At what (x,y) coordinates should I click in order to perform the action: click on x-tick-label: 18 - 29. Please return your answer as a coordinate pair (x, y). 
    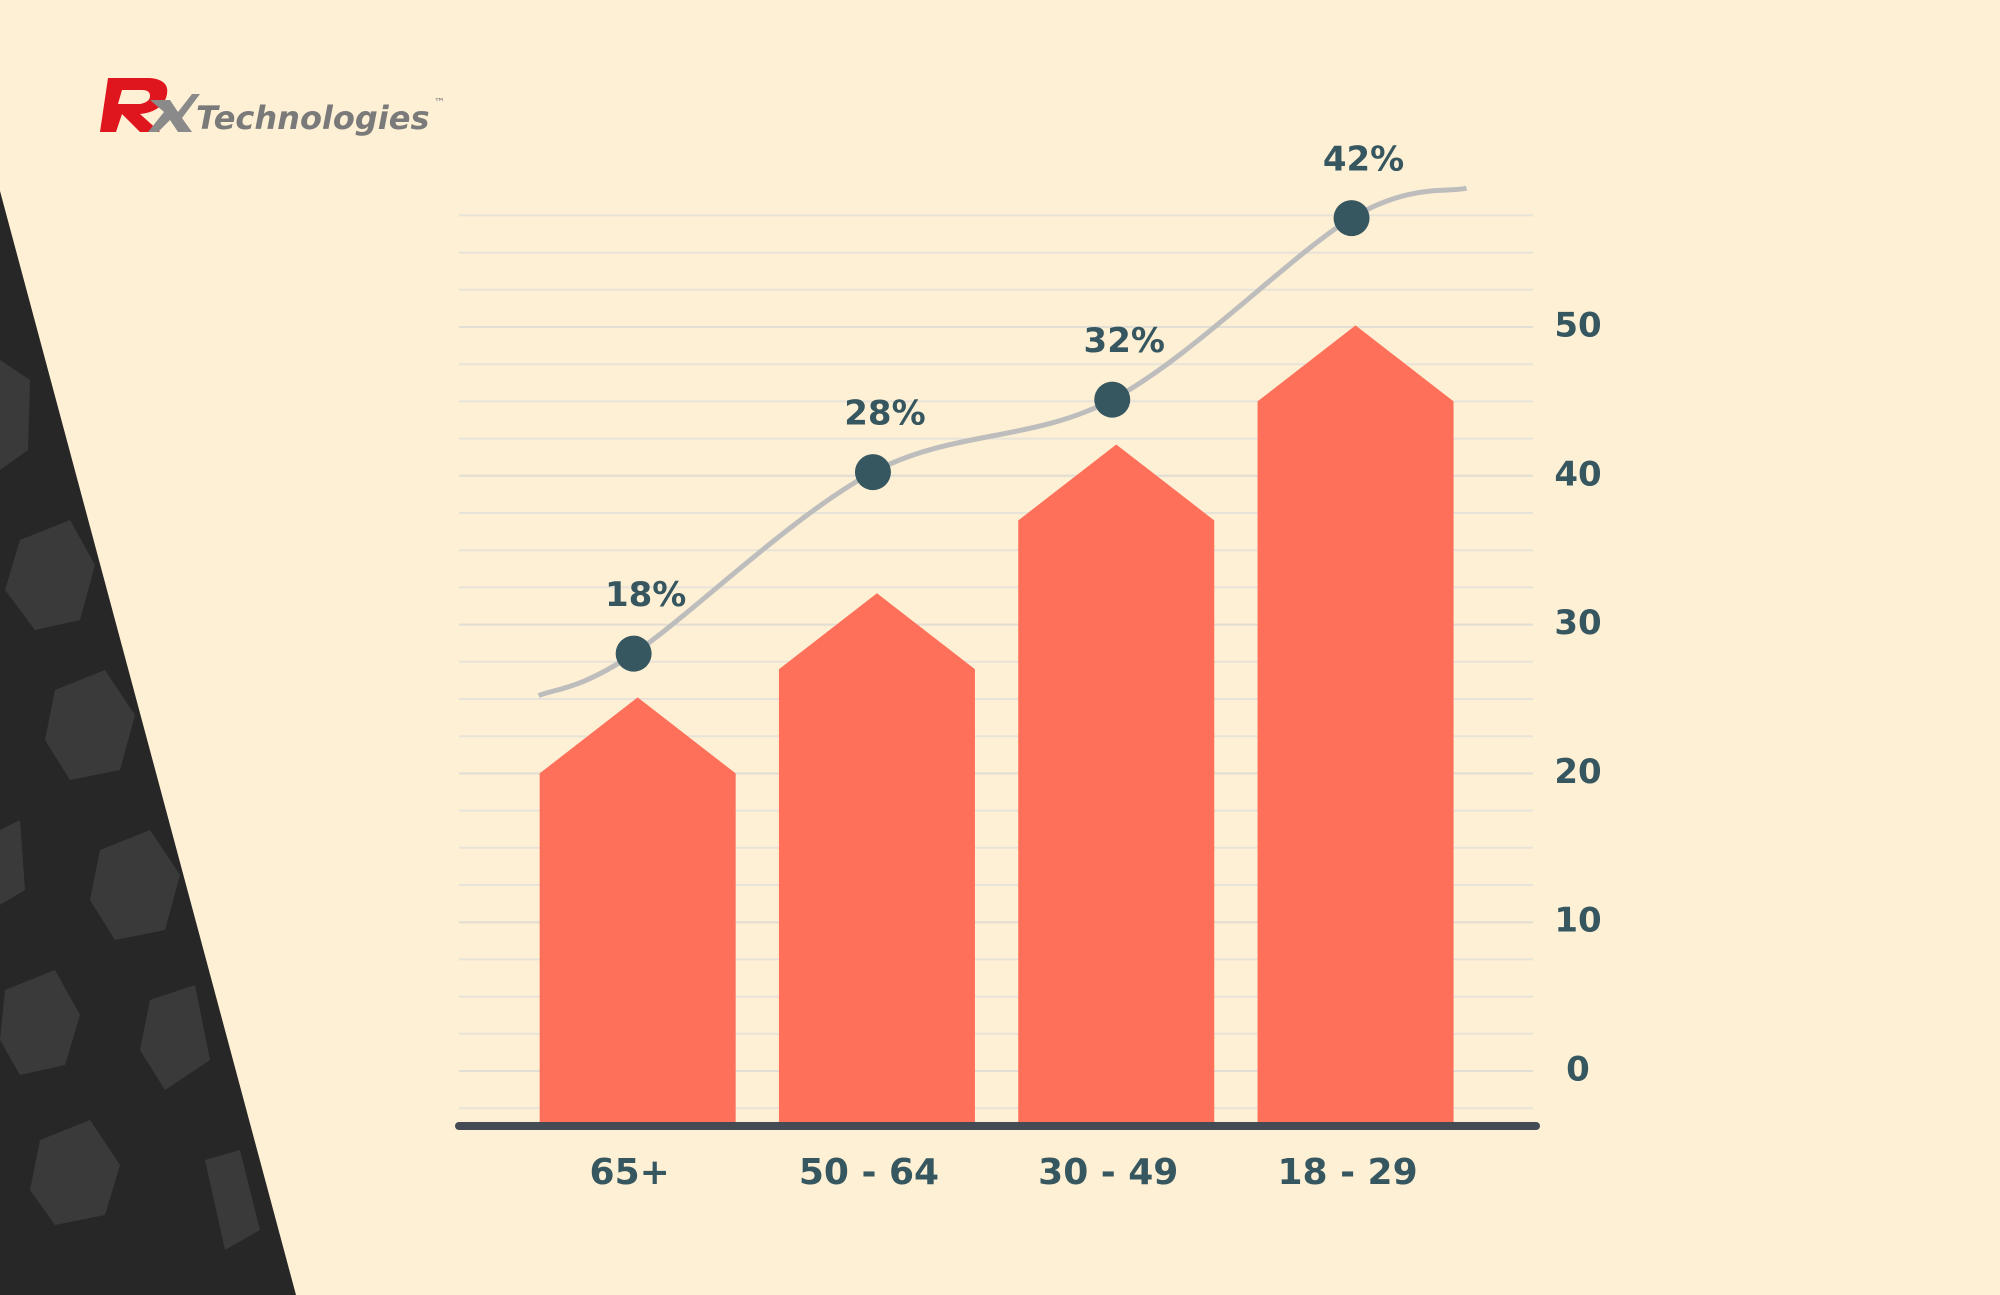
    Looking at the image, I should click on (1347, 1172).